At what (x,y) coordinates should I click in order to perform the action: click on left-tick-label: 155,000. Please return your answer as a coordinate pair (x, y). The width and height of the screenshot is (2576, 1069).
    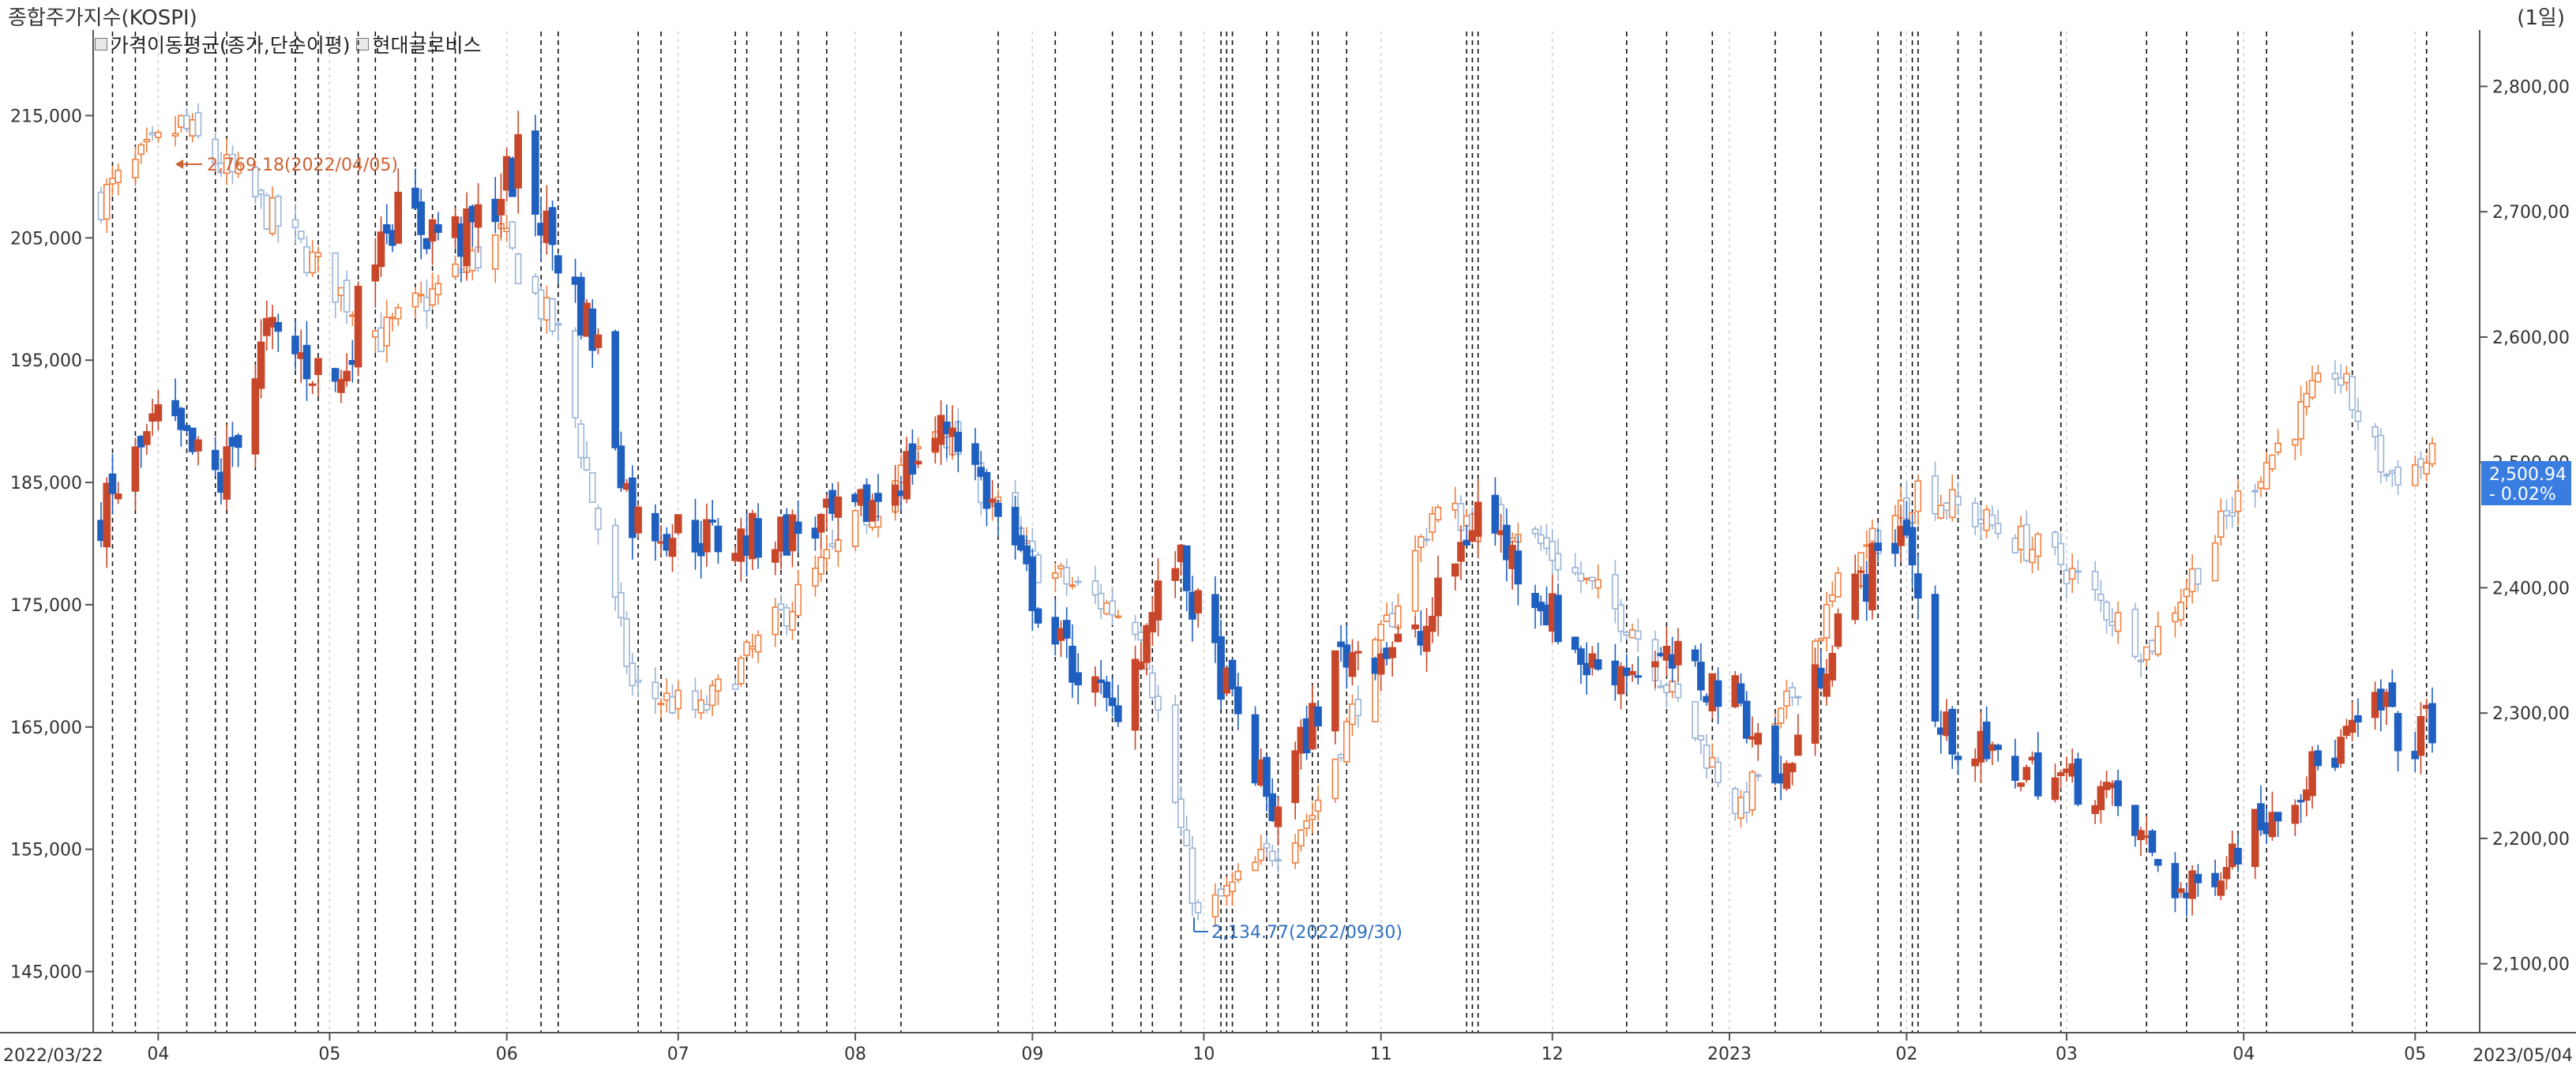
    Looking at the image, I should click on (46, 851).